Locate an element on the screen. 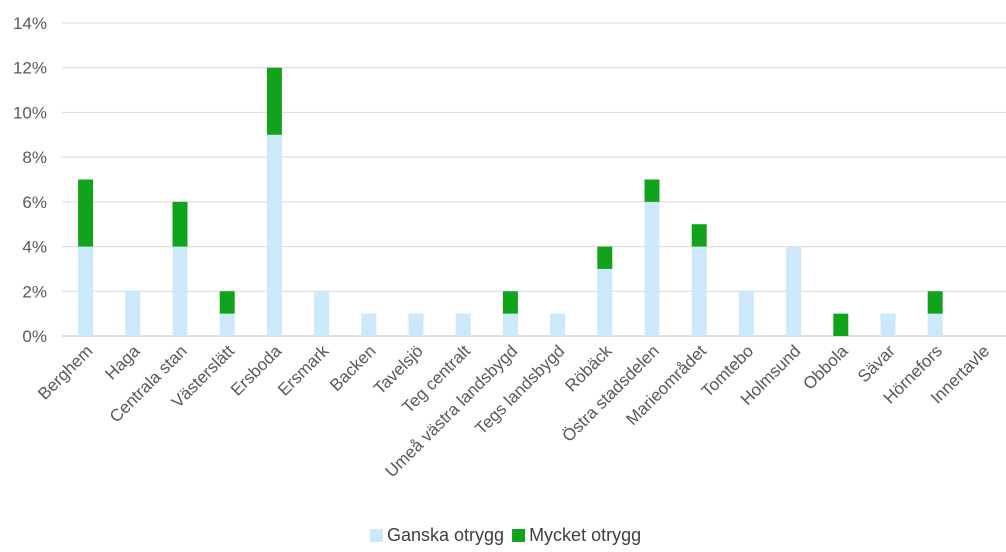 The image size is (1006, 552). x-category-label: Sävar is located at coordinates (876, 363).